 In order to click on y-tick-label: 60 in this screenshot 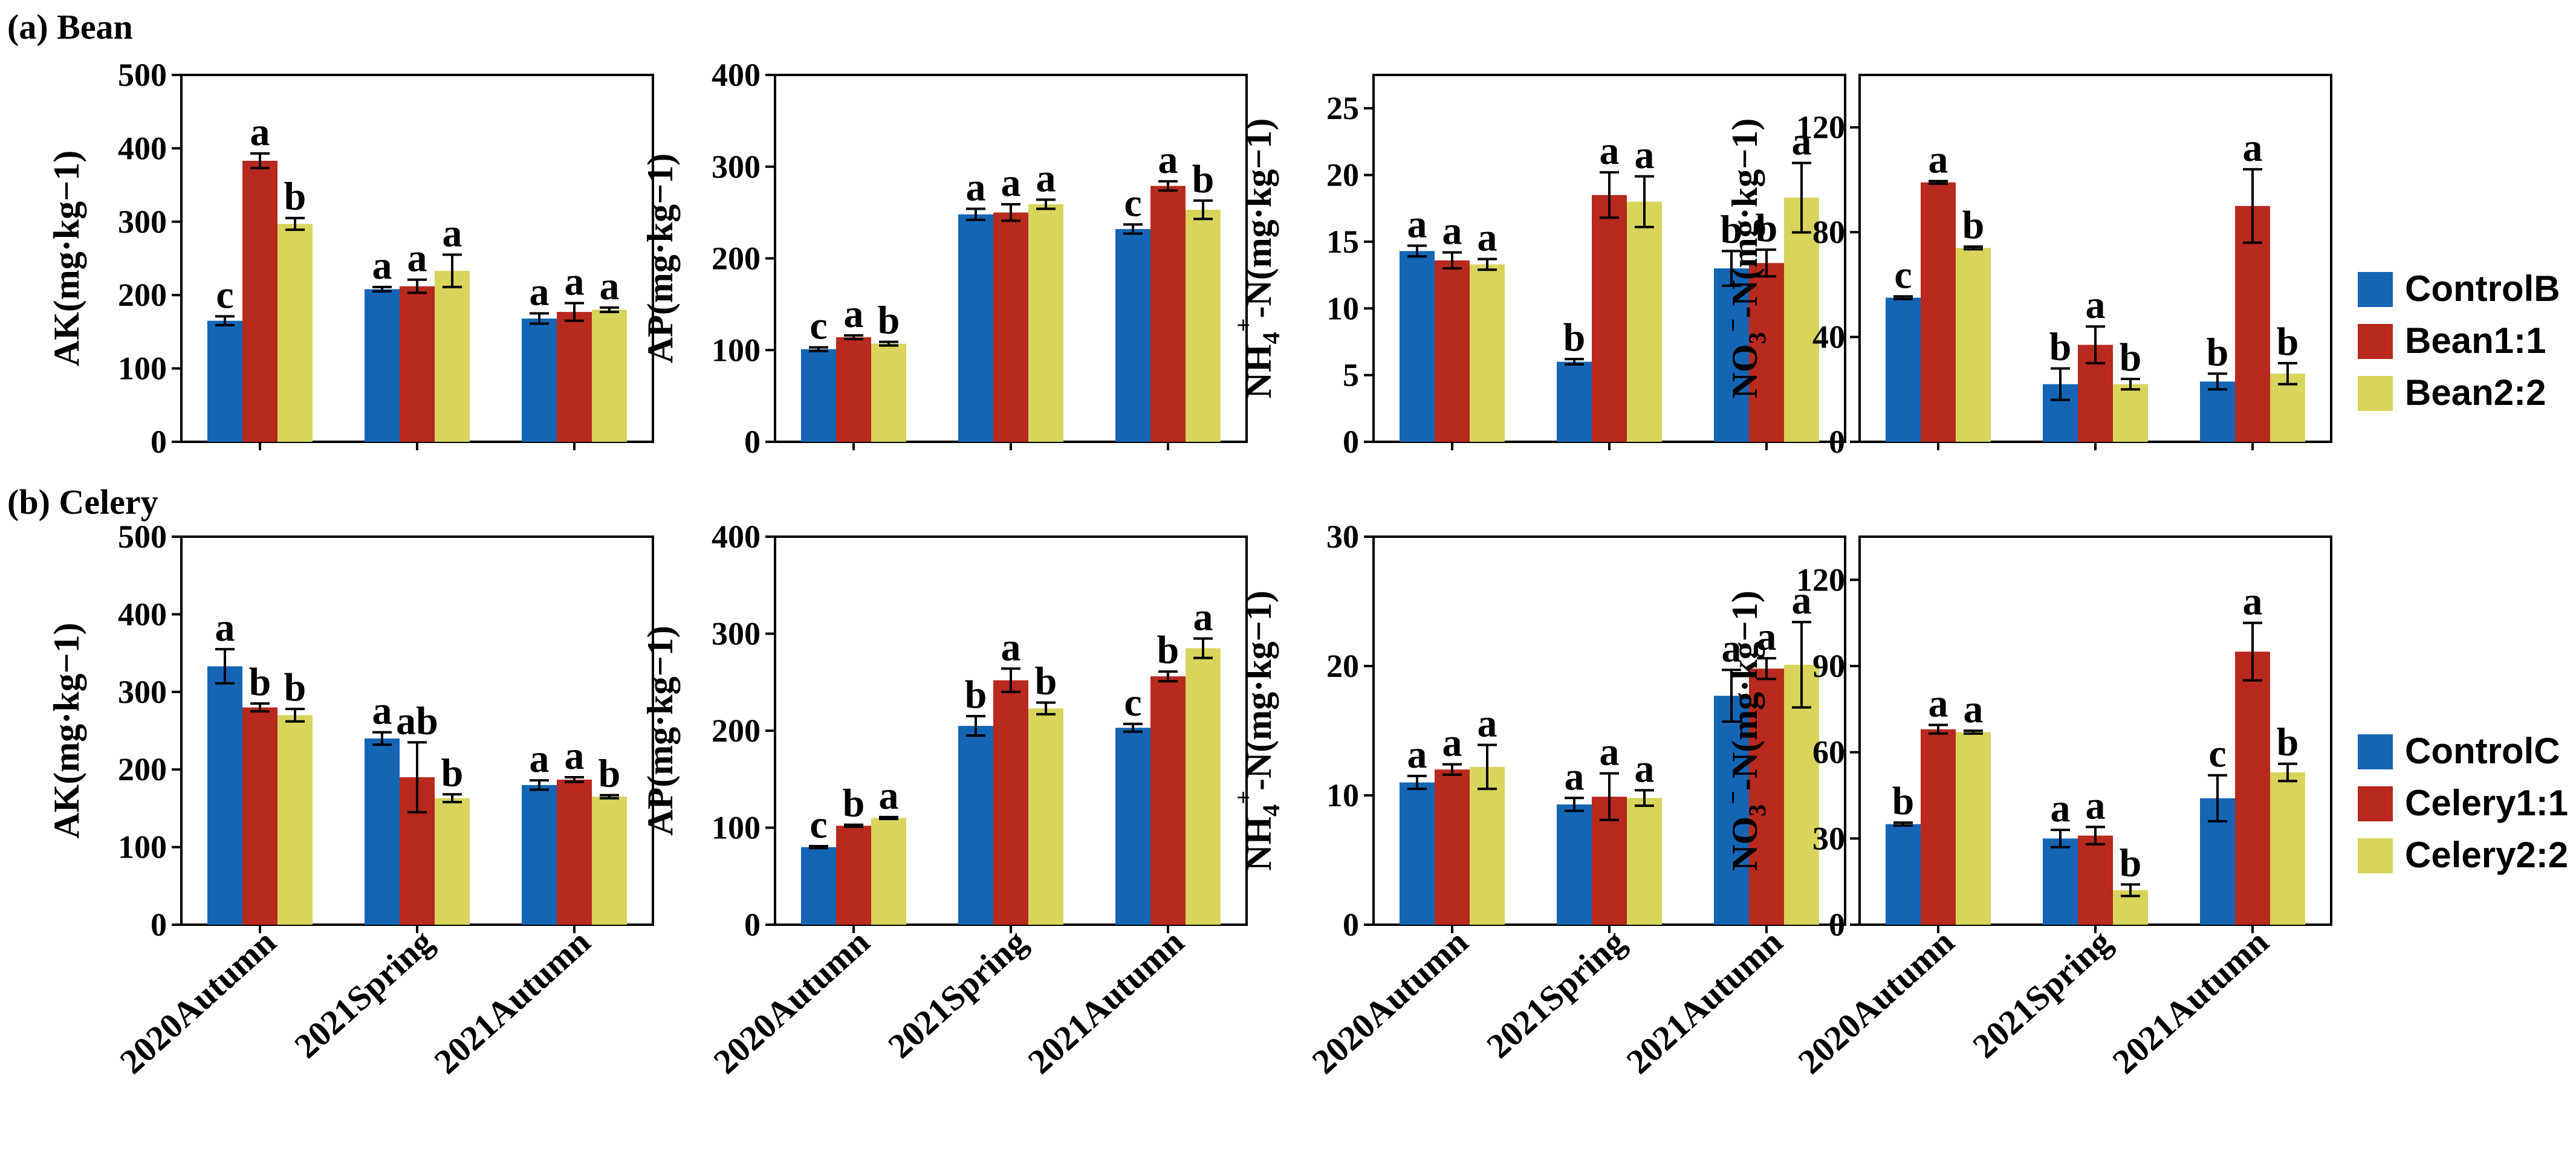, I will do `click(1829, 752)`.